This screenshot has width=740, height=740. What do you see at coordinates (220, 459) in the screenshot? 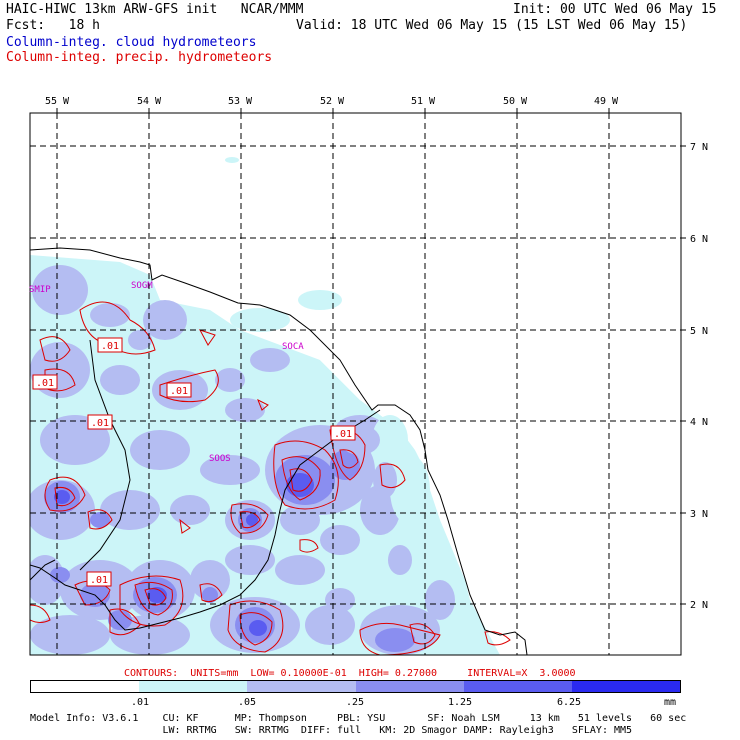
I see `station-label: SOOS` at bounding box center [220, 459].